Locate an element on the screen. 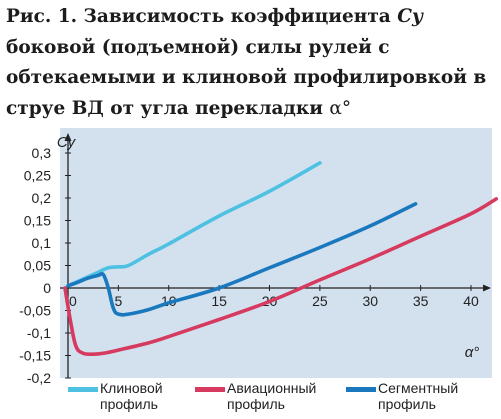 Image resolution: width=501 pixels, height=419 pixels. y-tick-label: 0,15 is located at coordinates (37, 221).